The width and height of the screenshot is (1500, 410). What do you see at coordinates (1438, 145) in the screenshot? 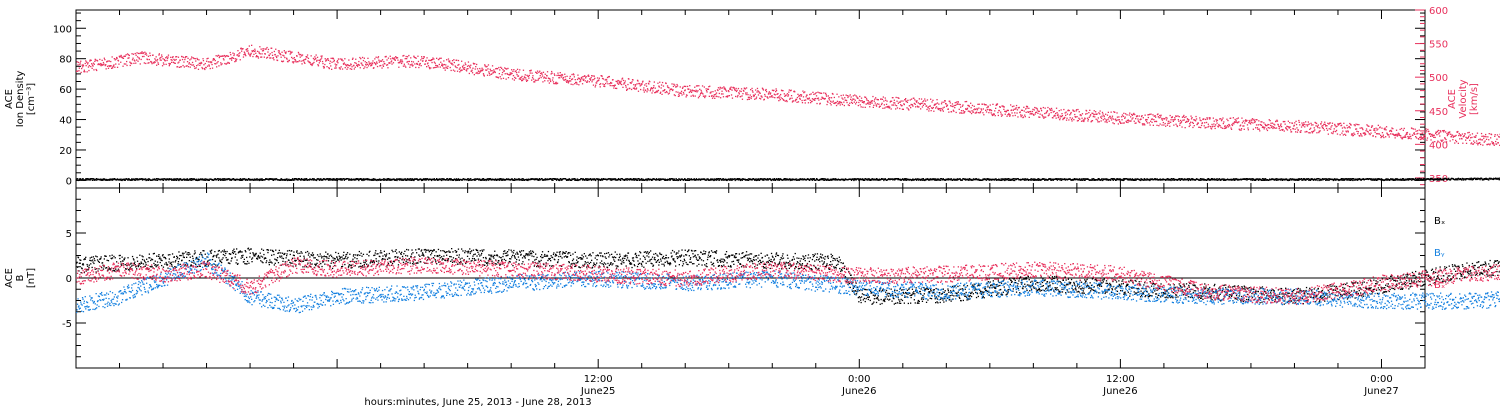
I see `right-y-tick-label: 400` at bounding box center [1438, 145].